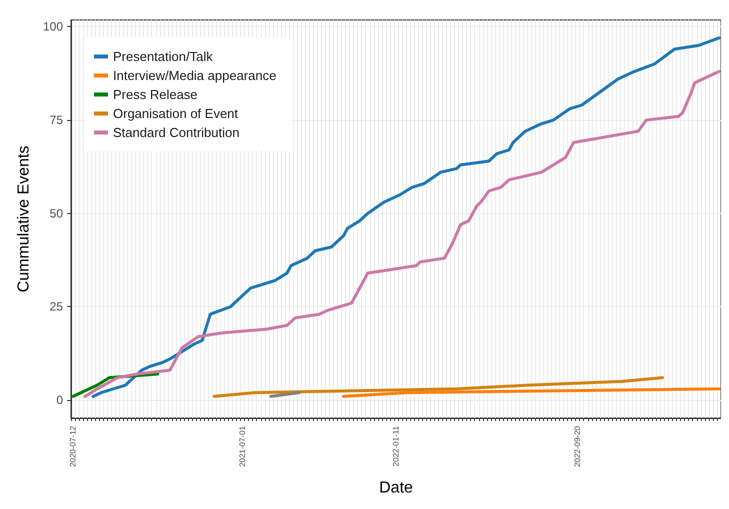 The width and height of the screenshot is (729, 509). What do you see at coordinates (243, 446) in the screenshot?
I see `x-tick-label: 2021-07-01` at bounding box center [243, 446].